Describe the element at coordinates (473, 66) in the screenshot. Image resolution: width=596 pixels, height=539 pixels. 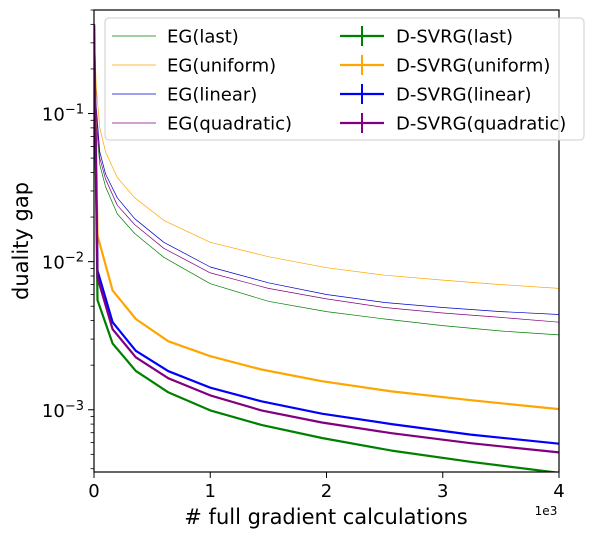
I see `legend-label-5: D-SVRG(uniform)` at that location.